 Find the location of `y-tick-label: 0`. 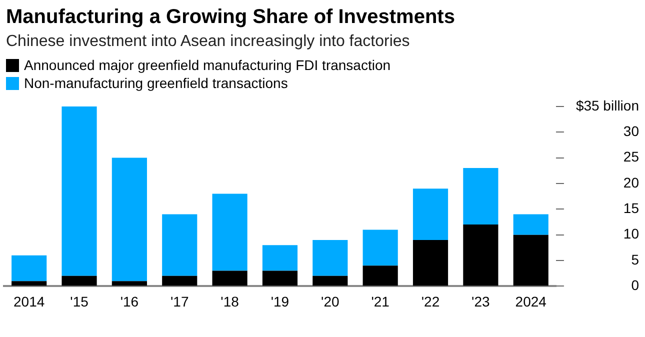

y-tick-label: 0 is located at coordinates (635, 285).